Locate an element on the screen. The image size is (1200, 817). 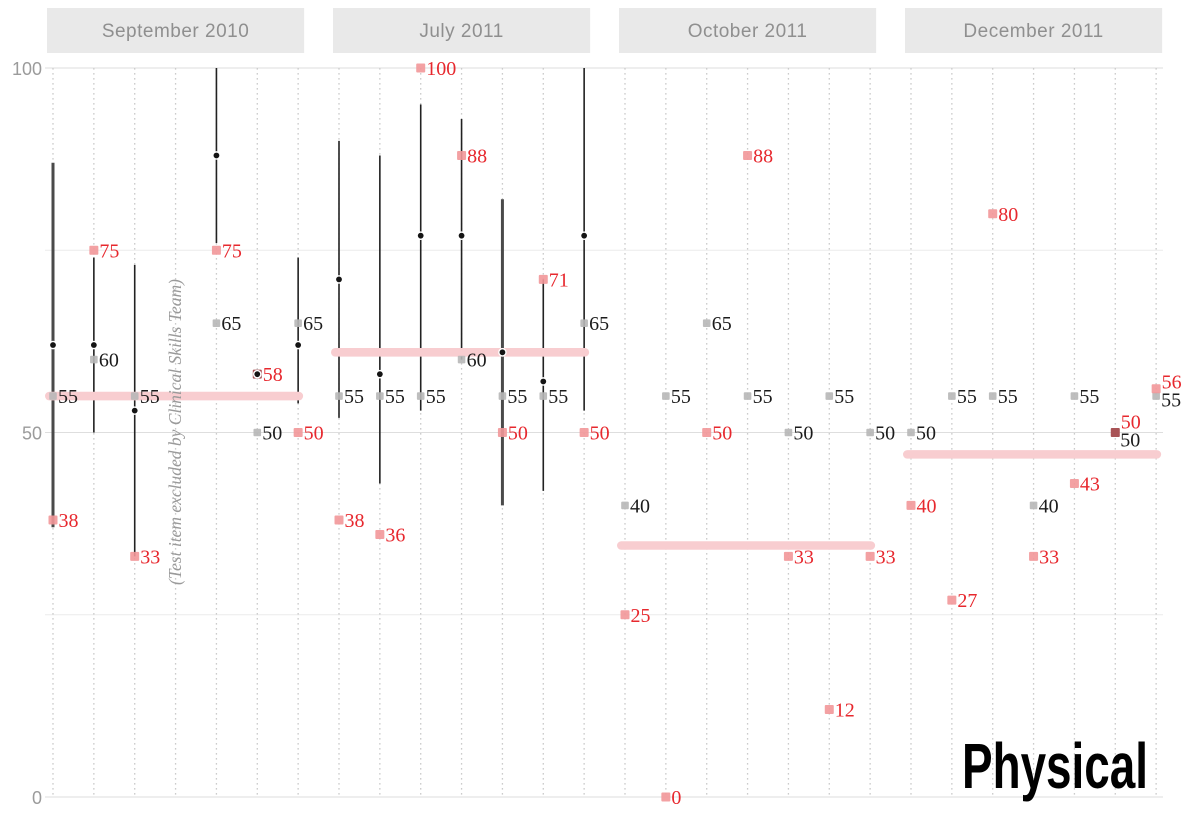
marker-label-black: 60 is located at coordinates (109, 361).